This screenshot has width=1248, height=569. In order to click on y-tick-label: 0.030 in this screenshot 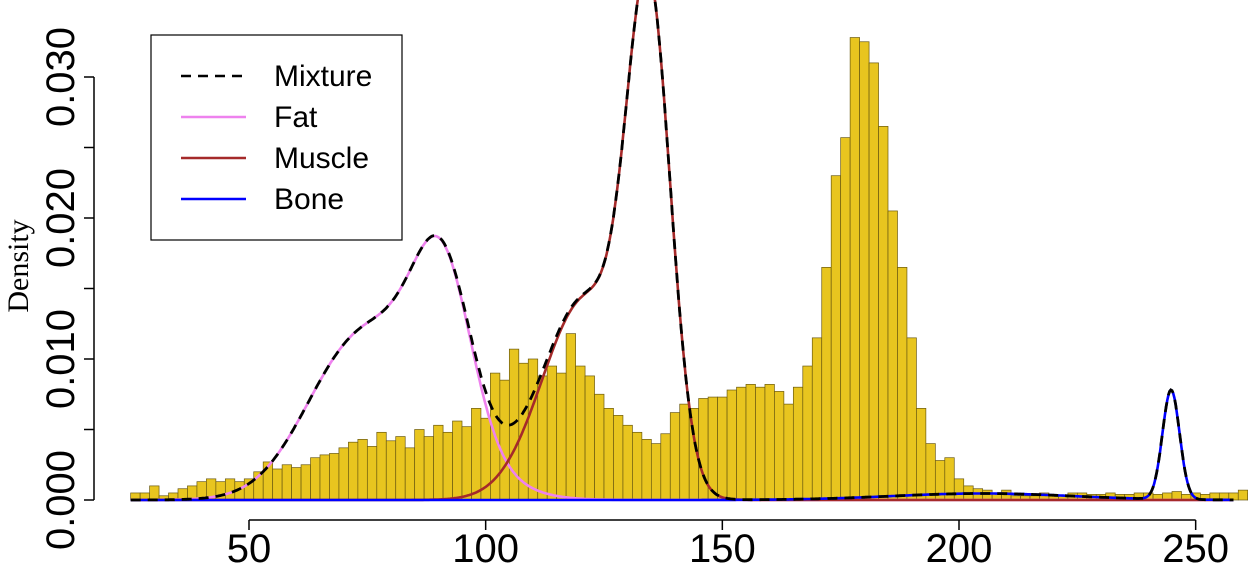, I will do `click(61, 77)`.